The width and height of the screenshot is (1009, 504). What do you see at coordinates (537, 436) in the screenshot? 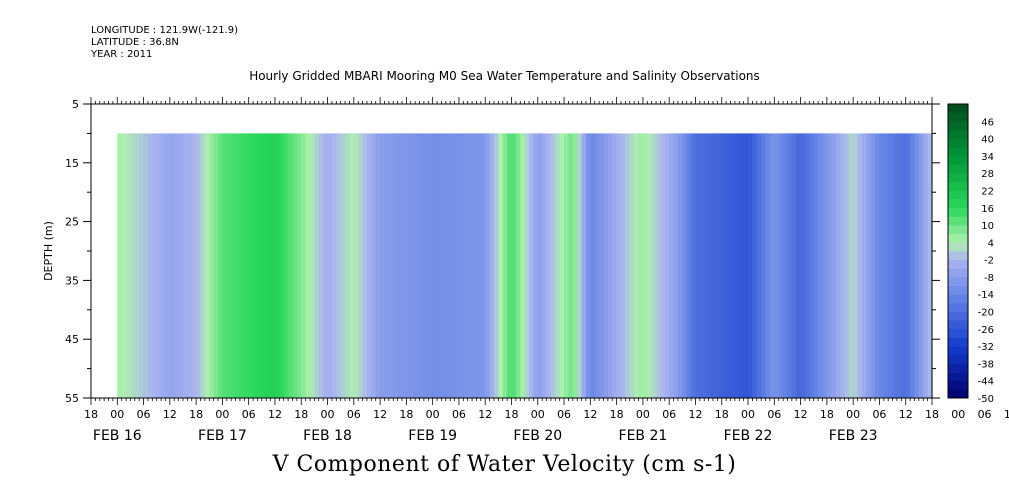
I see `x-date-label: FEB 20` at bounding box center [537, 436].